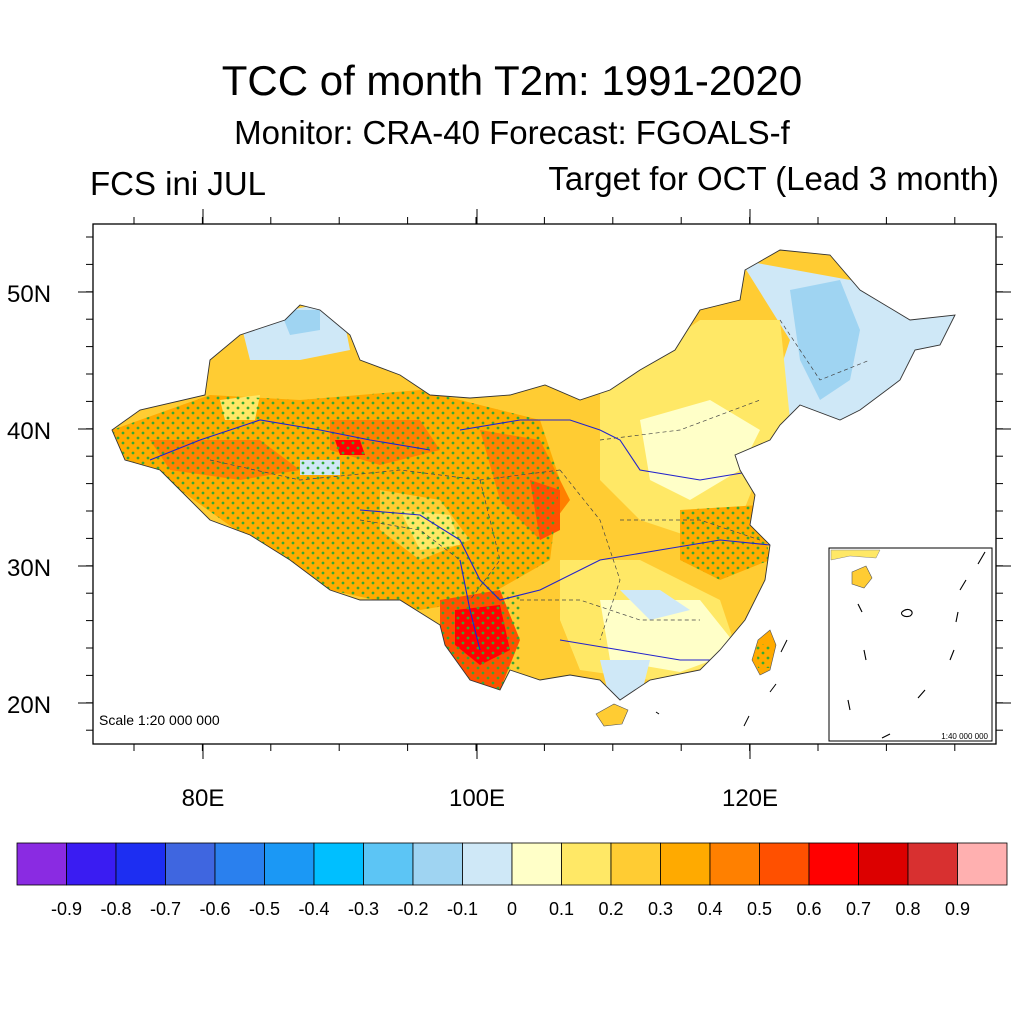 The image size is (1024, 1024). Describe the element at coordinates (773, 178) in the screenshot. I see `target-label: Target for OCT (Lead 3 month)` at that location.